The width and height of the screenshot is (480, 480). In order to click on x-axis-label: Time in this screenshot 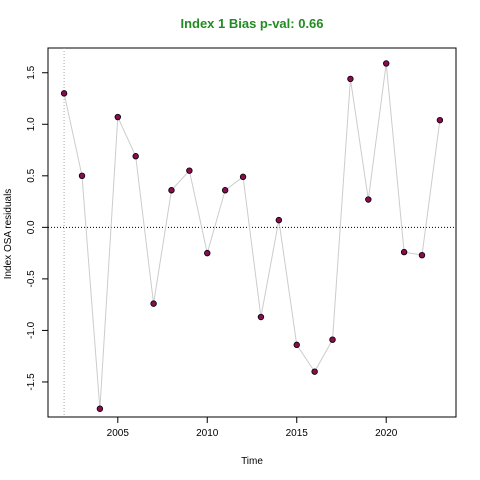, I will do `click(252, 461)`.